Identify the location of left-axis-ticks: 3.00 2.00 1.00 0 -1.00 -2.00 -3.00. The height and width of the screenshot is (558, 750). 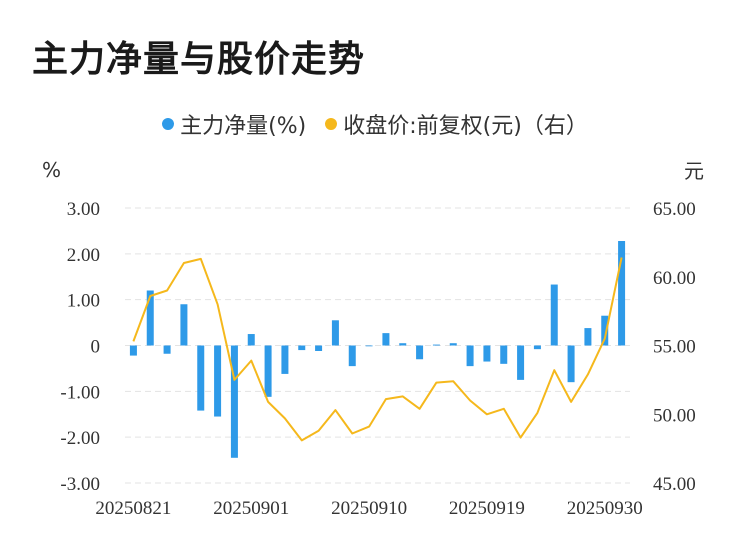
(80, 347).